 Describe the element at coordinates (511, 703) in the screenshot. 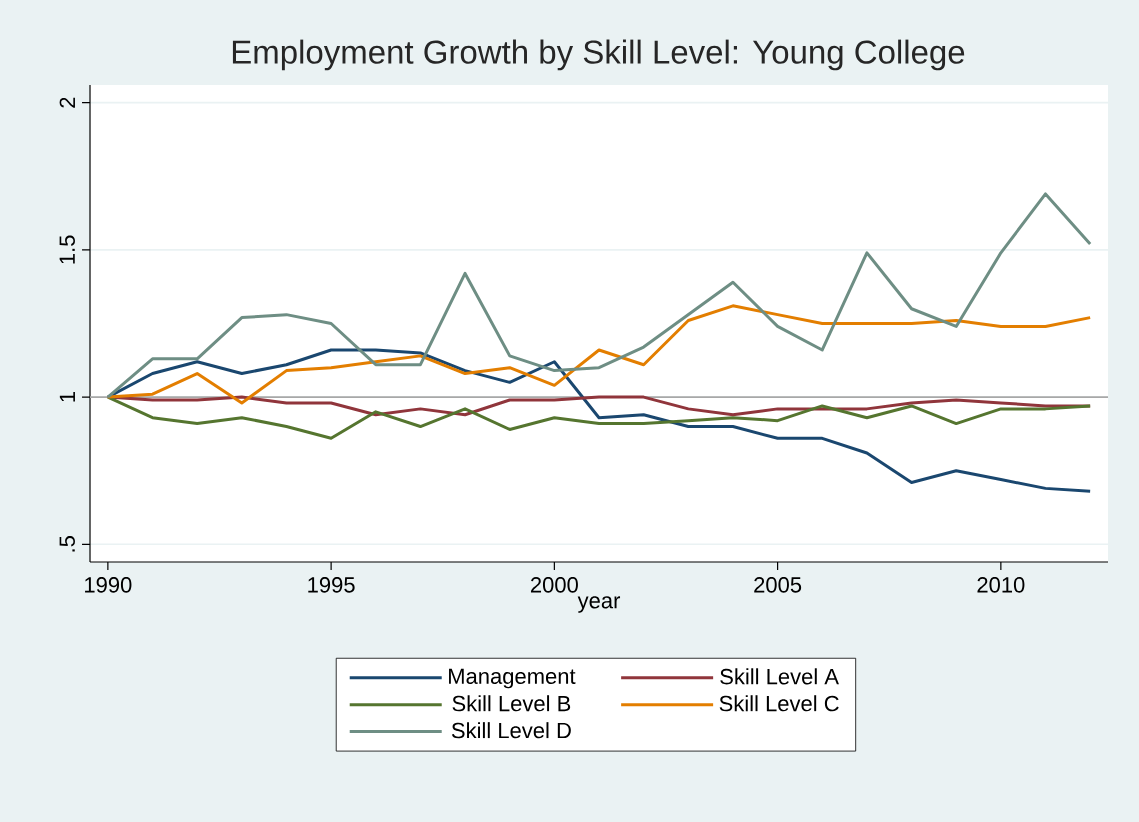

I see `legend-label: Skill Level B` at that location.